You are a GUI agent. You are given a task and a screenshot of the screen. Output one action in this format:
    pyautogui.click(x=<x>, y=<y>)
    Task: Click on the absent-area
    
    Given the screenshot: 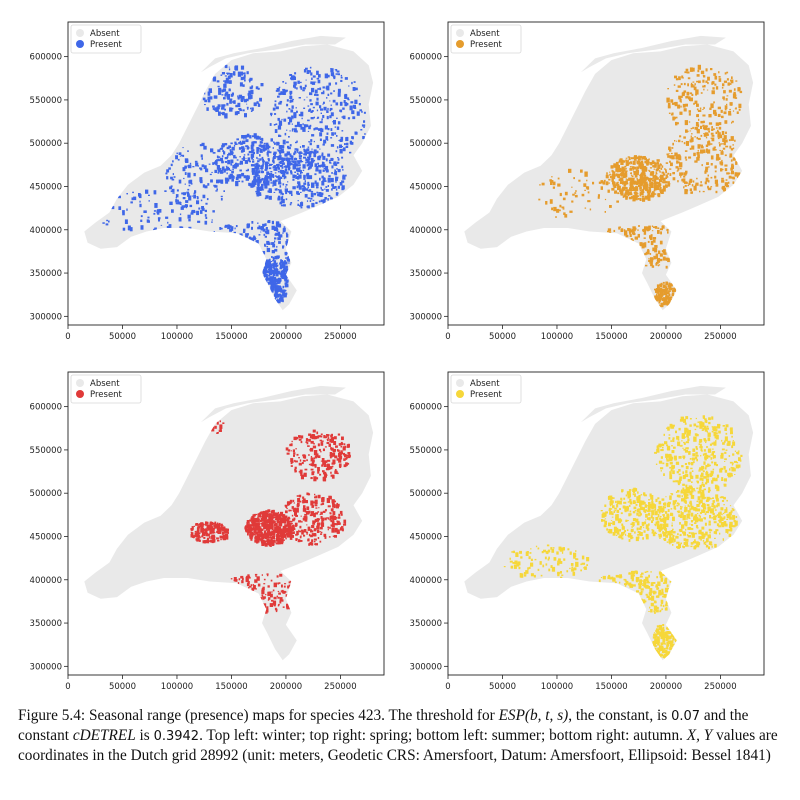 What is the action you would take?
    pyautogui.click(x=609, y=527)
    